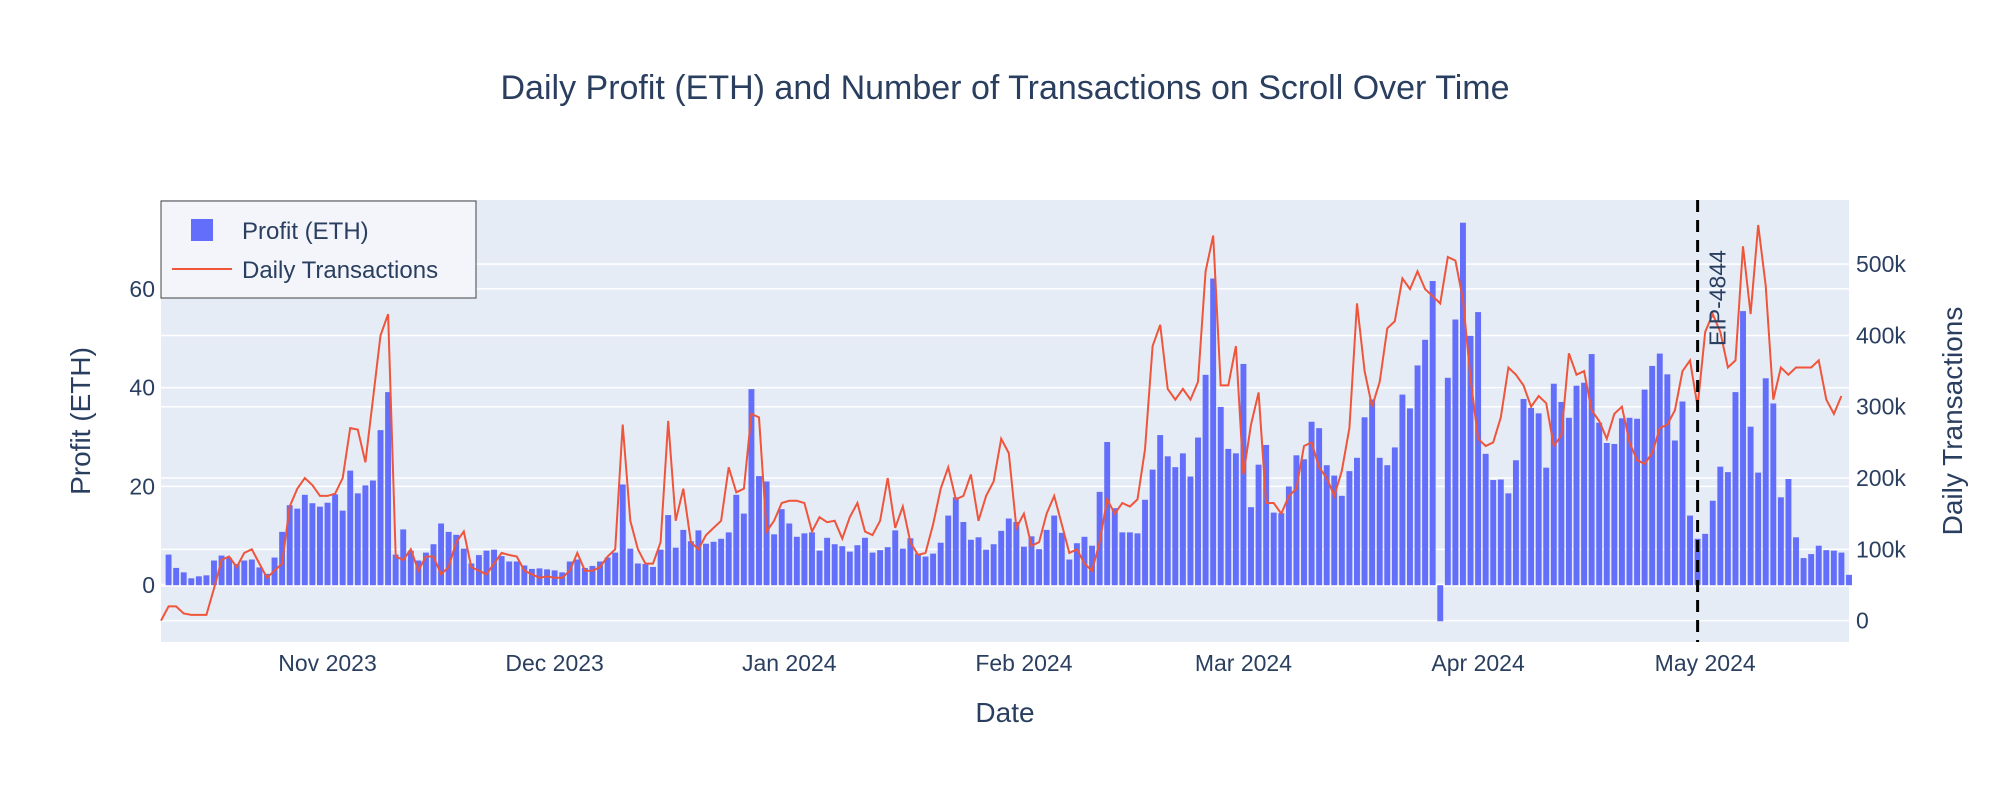  I want to click on y-left-axis-title: Profit (ETH), so click(80, 421).